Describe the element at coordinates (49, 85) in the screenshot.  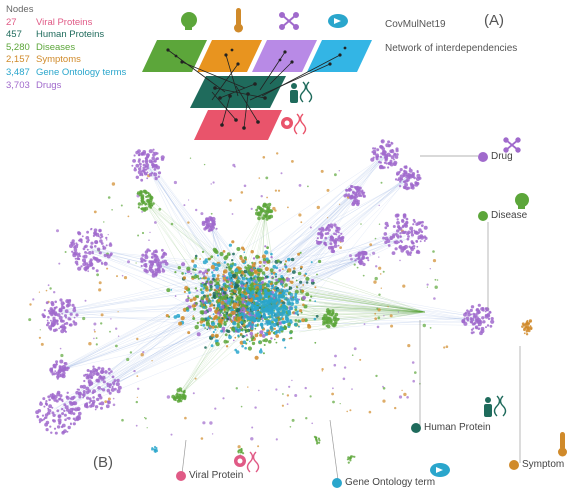
I see `legend-label: Drugs` at that location.